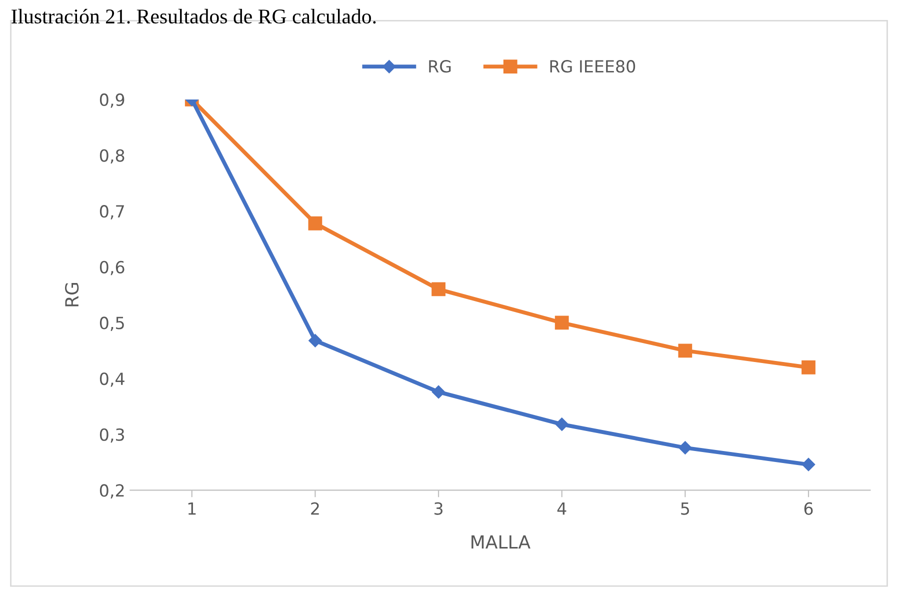 The width and height of the screenshot is (898, 592). I want to click on y-tick-label: 0,3, so click(112, 435).